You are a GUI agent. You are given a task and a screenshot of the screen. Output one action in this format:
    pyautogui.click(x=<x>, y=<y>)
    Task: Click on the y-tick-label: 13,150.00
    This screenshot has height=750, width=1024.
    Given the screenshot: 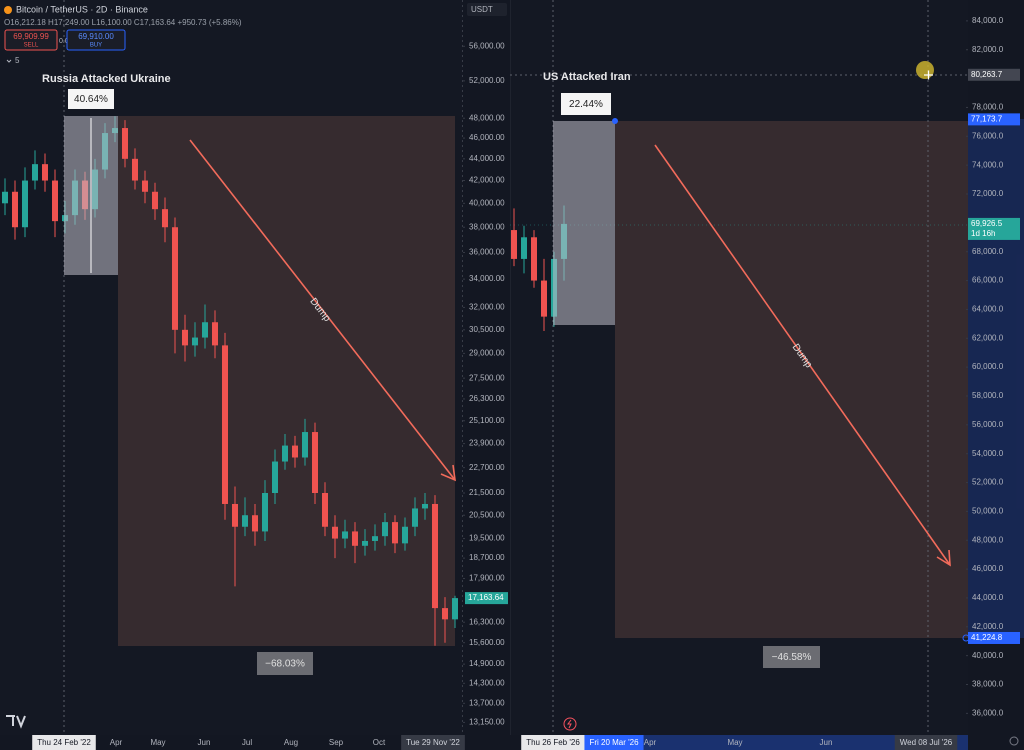 What is the action you would take?
    pyautogui.click(x=487, y=722)
    